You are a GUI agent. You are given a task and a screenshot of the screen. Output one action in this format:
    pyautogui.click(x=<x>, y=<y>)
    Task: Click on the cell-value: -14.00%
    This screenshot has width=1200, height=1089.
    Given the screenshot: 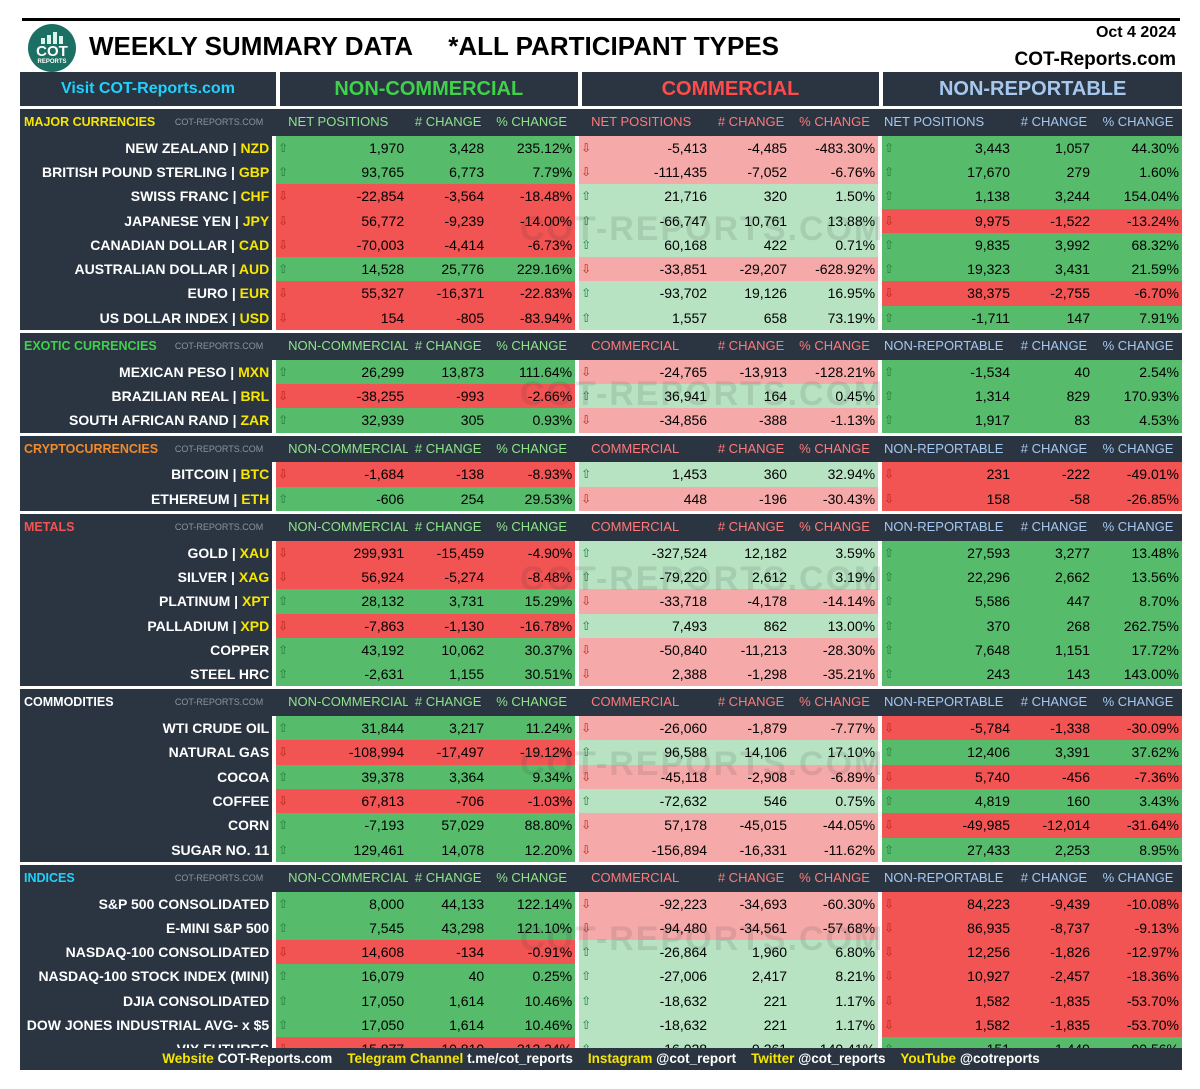 What is the action you would take?
    pyautogui.click(x=546, y=220)
    